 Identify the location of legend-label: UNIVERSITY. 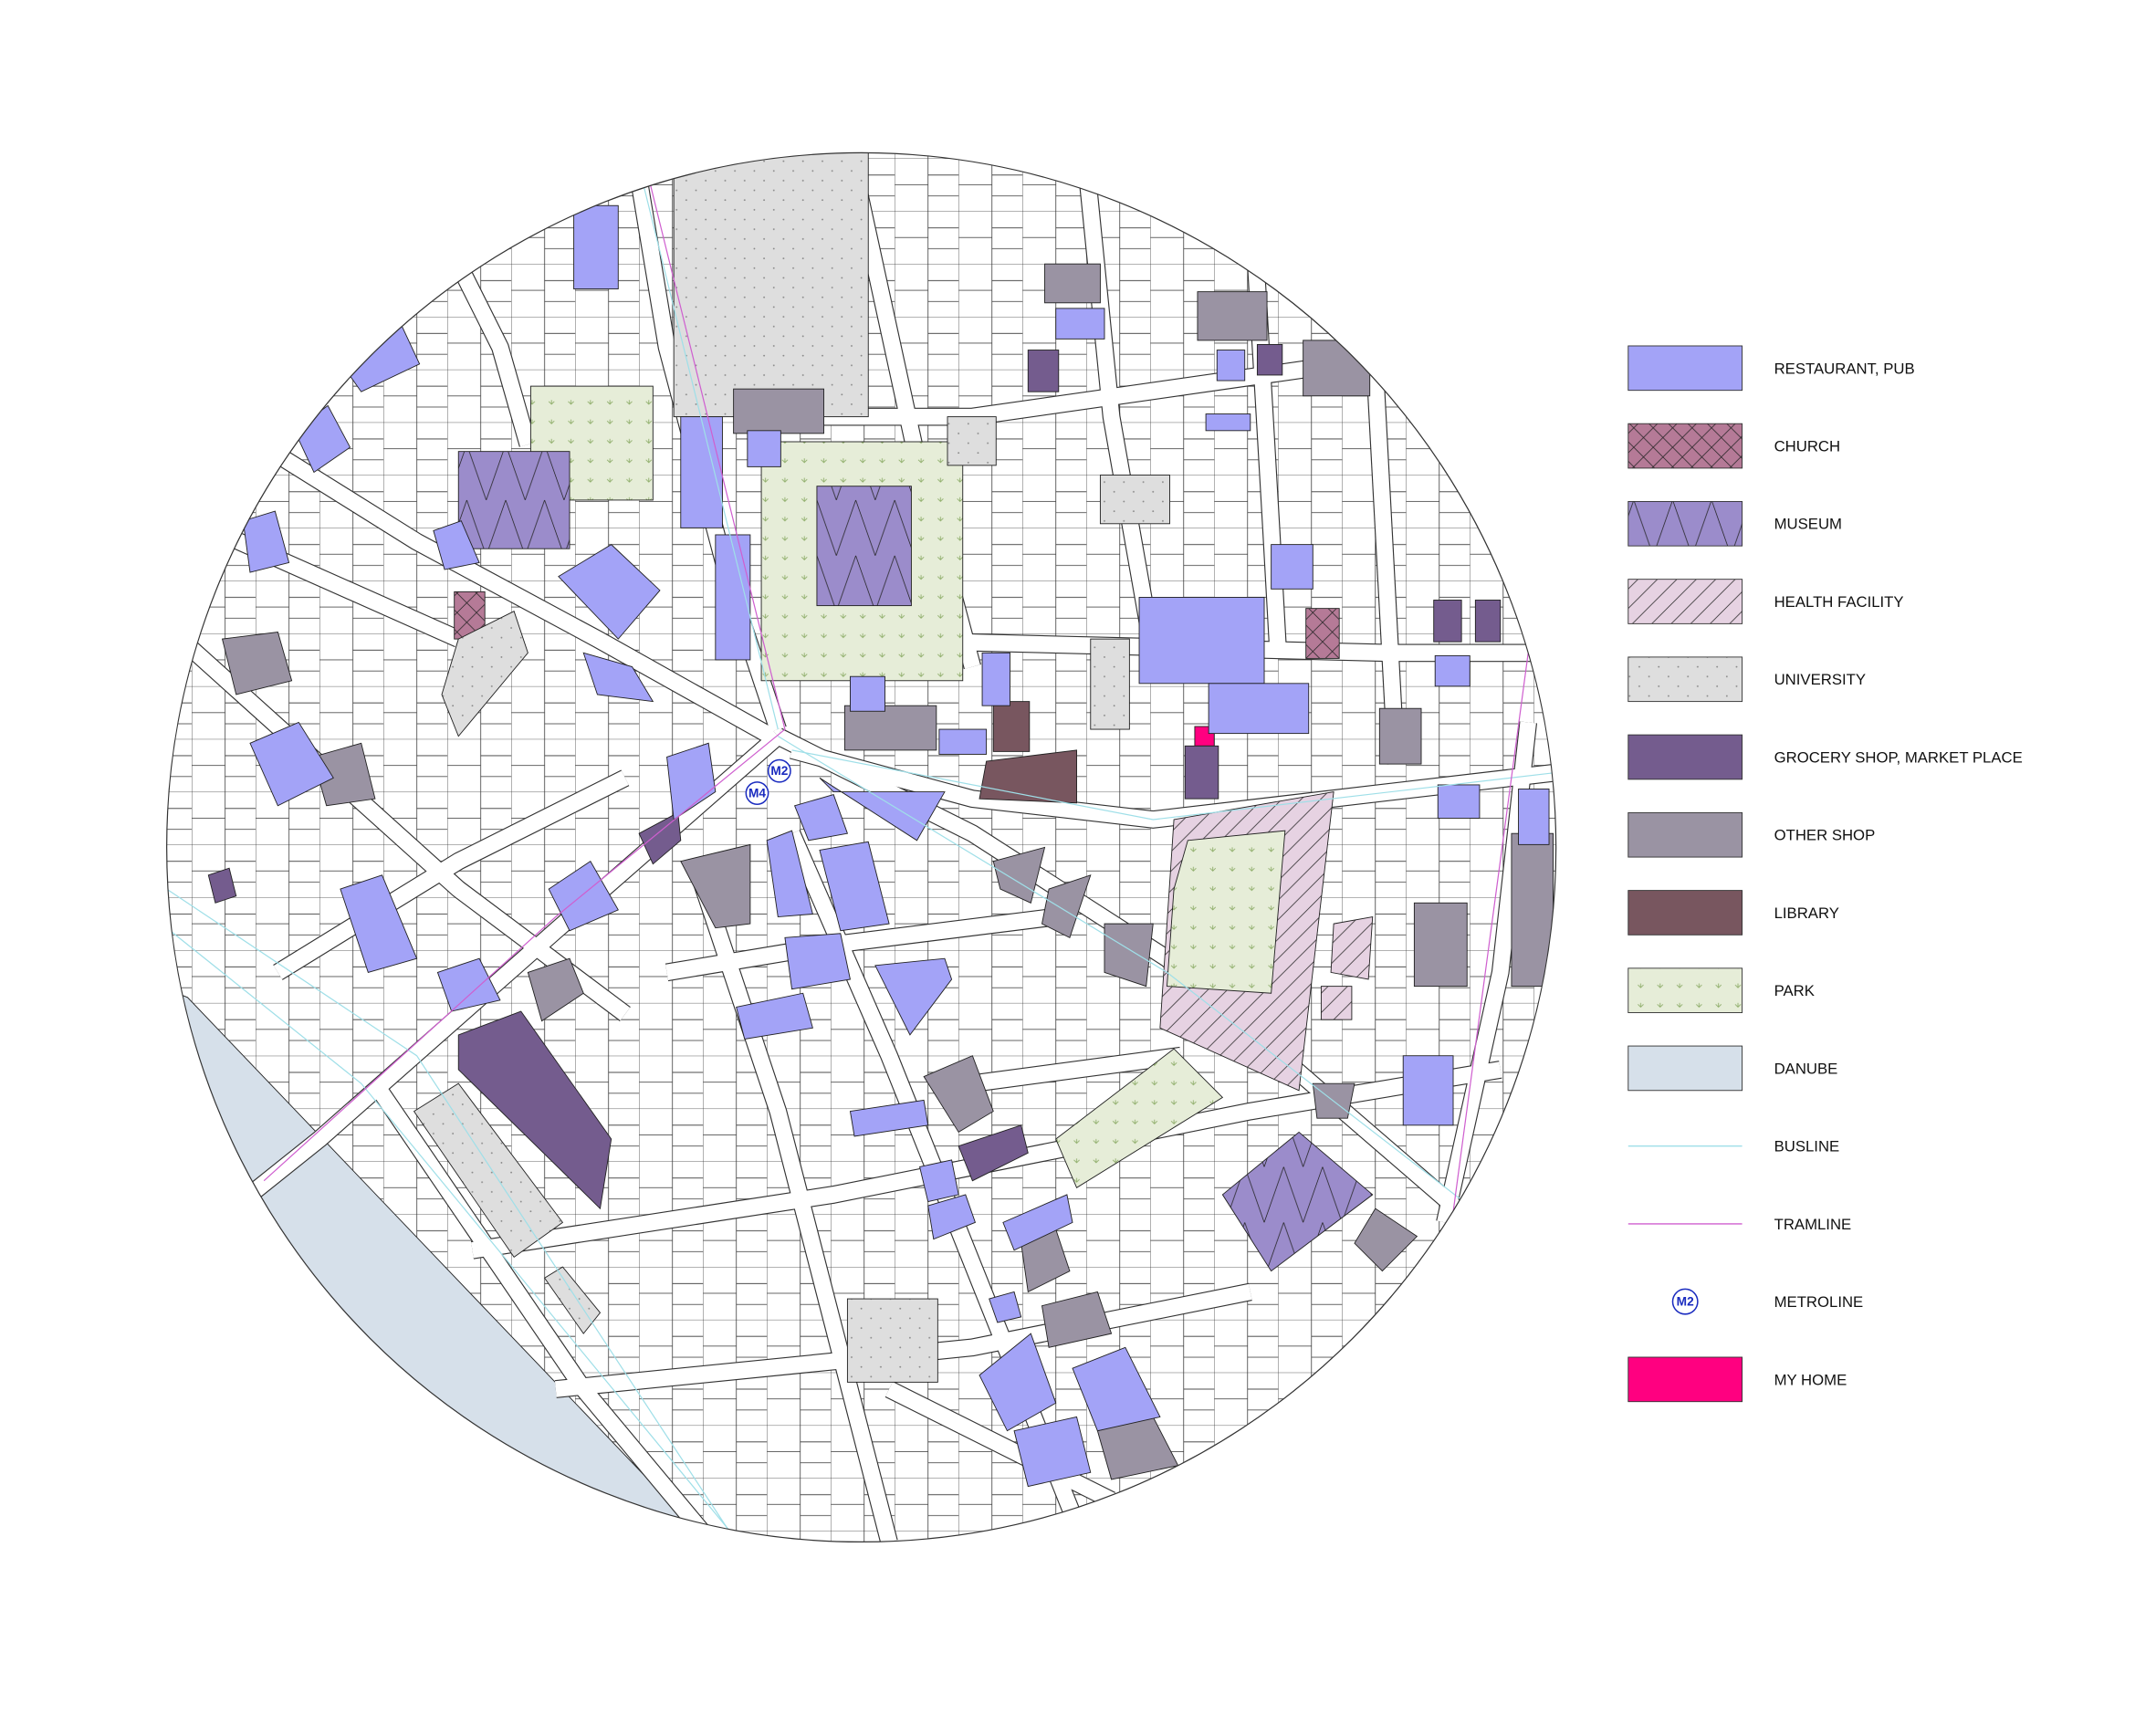
(1820, 679).